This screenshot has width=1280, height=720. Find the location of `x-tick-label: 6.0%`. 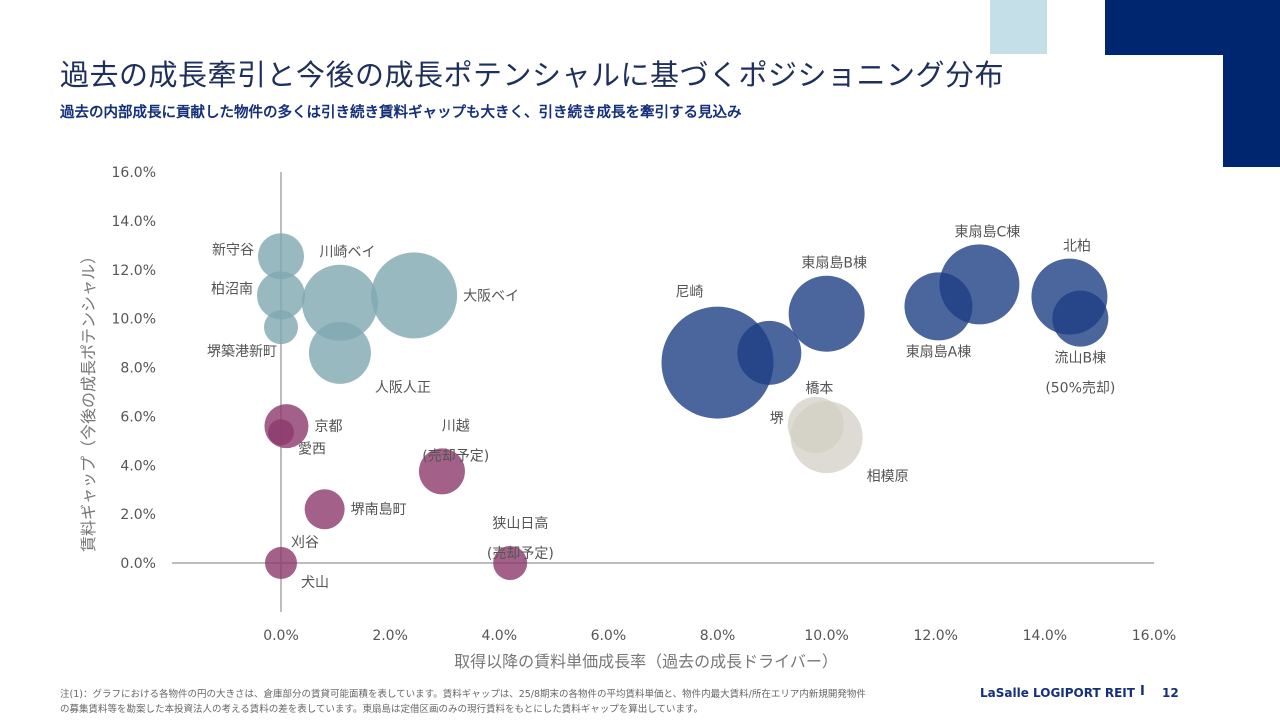

x-tick-label: 6.0% is located at coordinates (609, 636).